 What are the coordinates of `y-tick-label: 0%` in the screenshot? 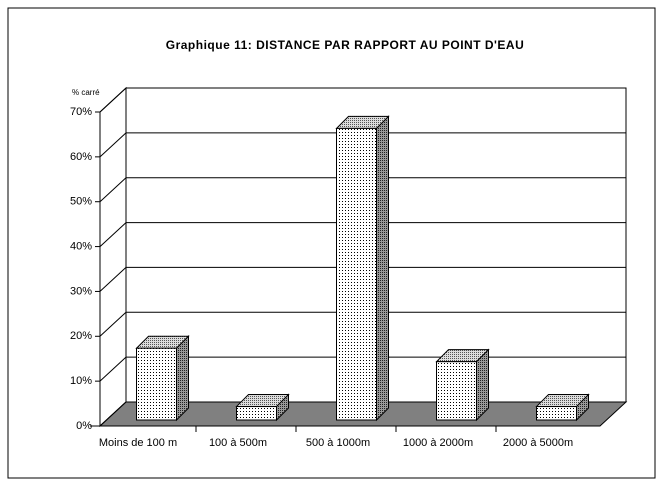 It's located at (84, 426).